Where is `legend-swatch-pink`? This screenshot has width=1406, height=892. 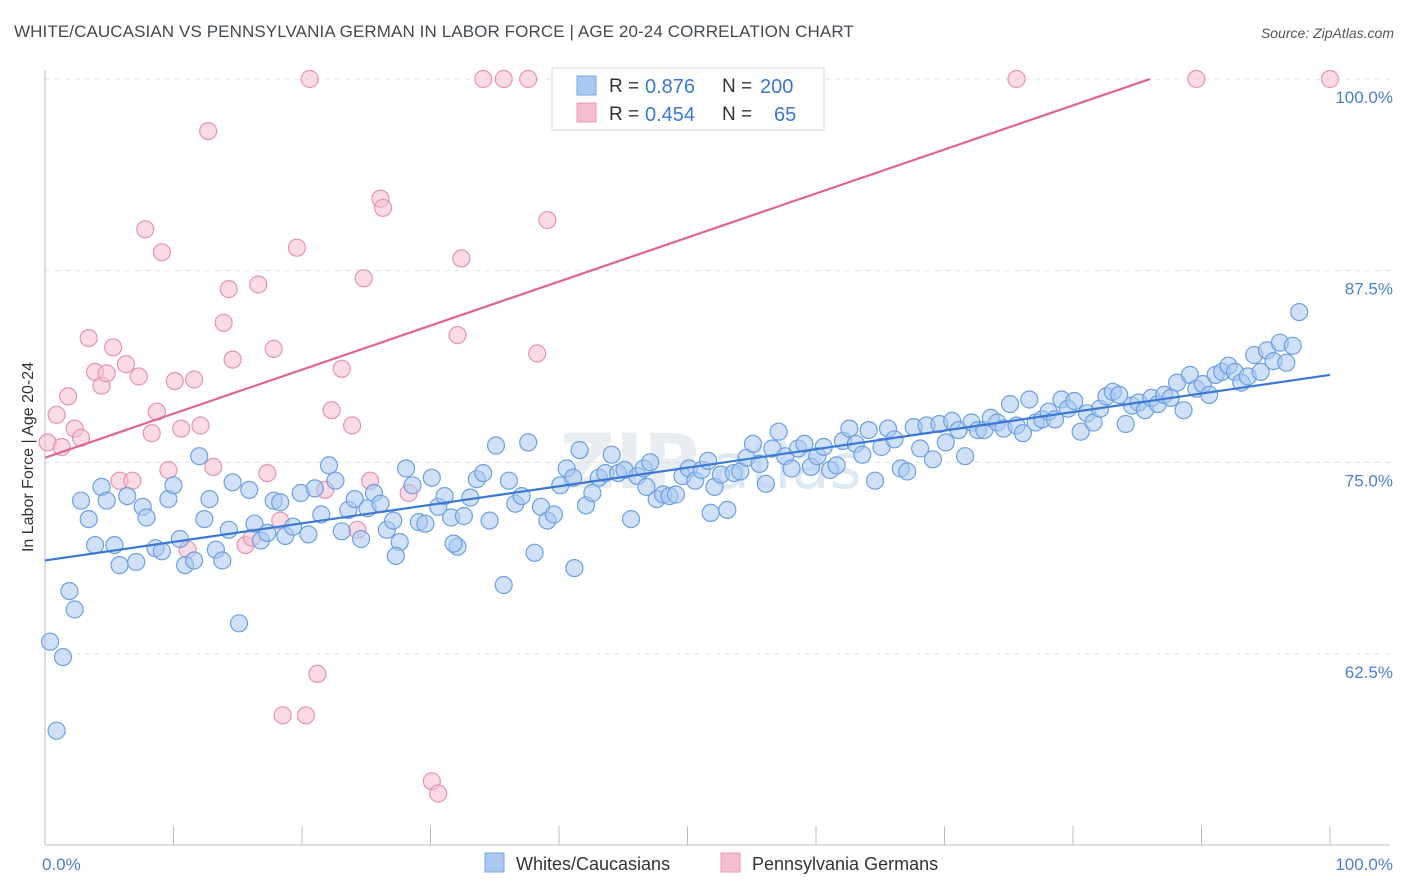
legend-swatch-pink is located at coordinates (586, 112).